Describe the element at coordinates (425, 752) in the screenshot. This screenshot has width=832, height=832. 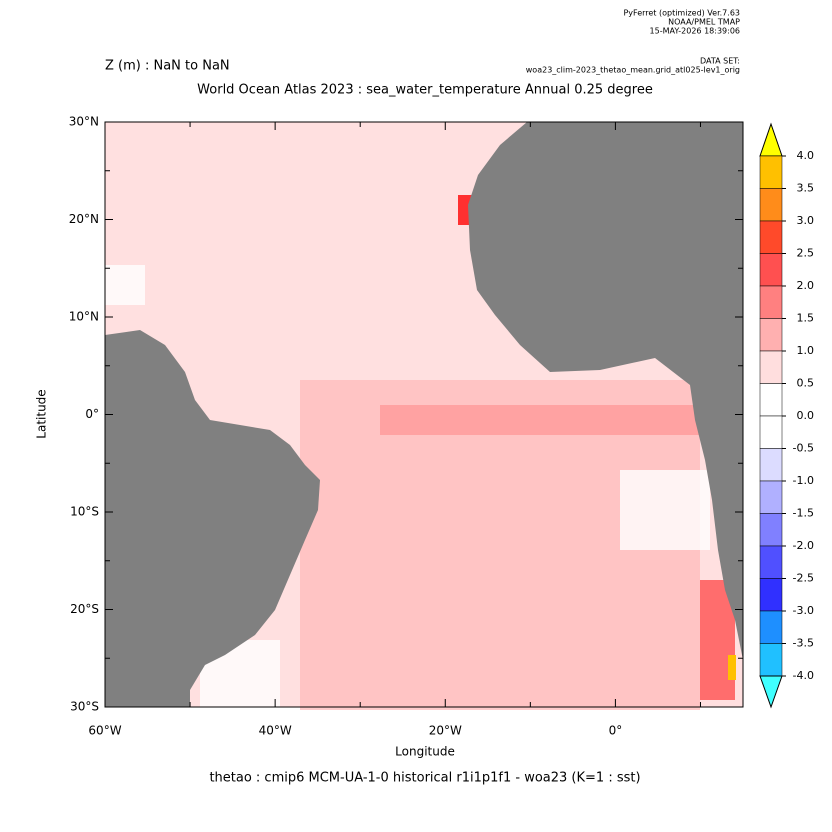
I see `x-axis-label: Longitude` at that location.